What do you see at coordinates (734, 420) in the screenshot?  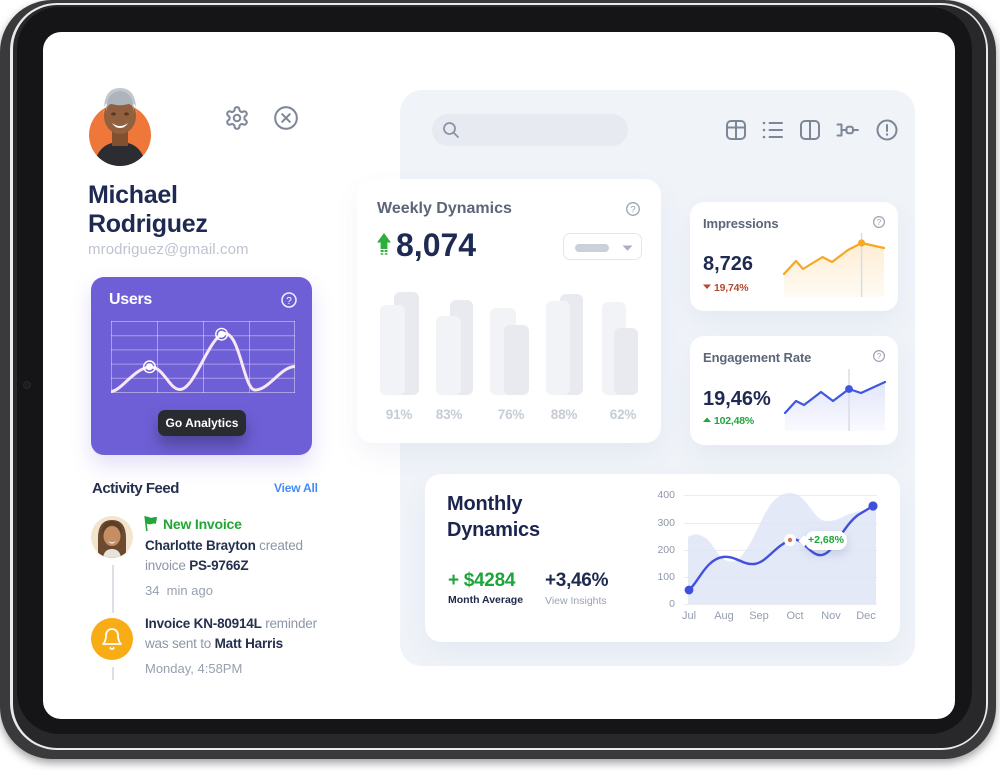 I see `svg-text: 102,48%` at bounding box center [734, 420].